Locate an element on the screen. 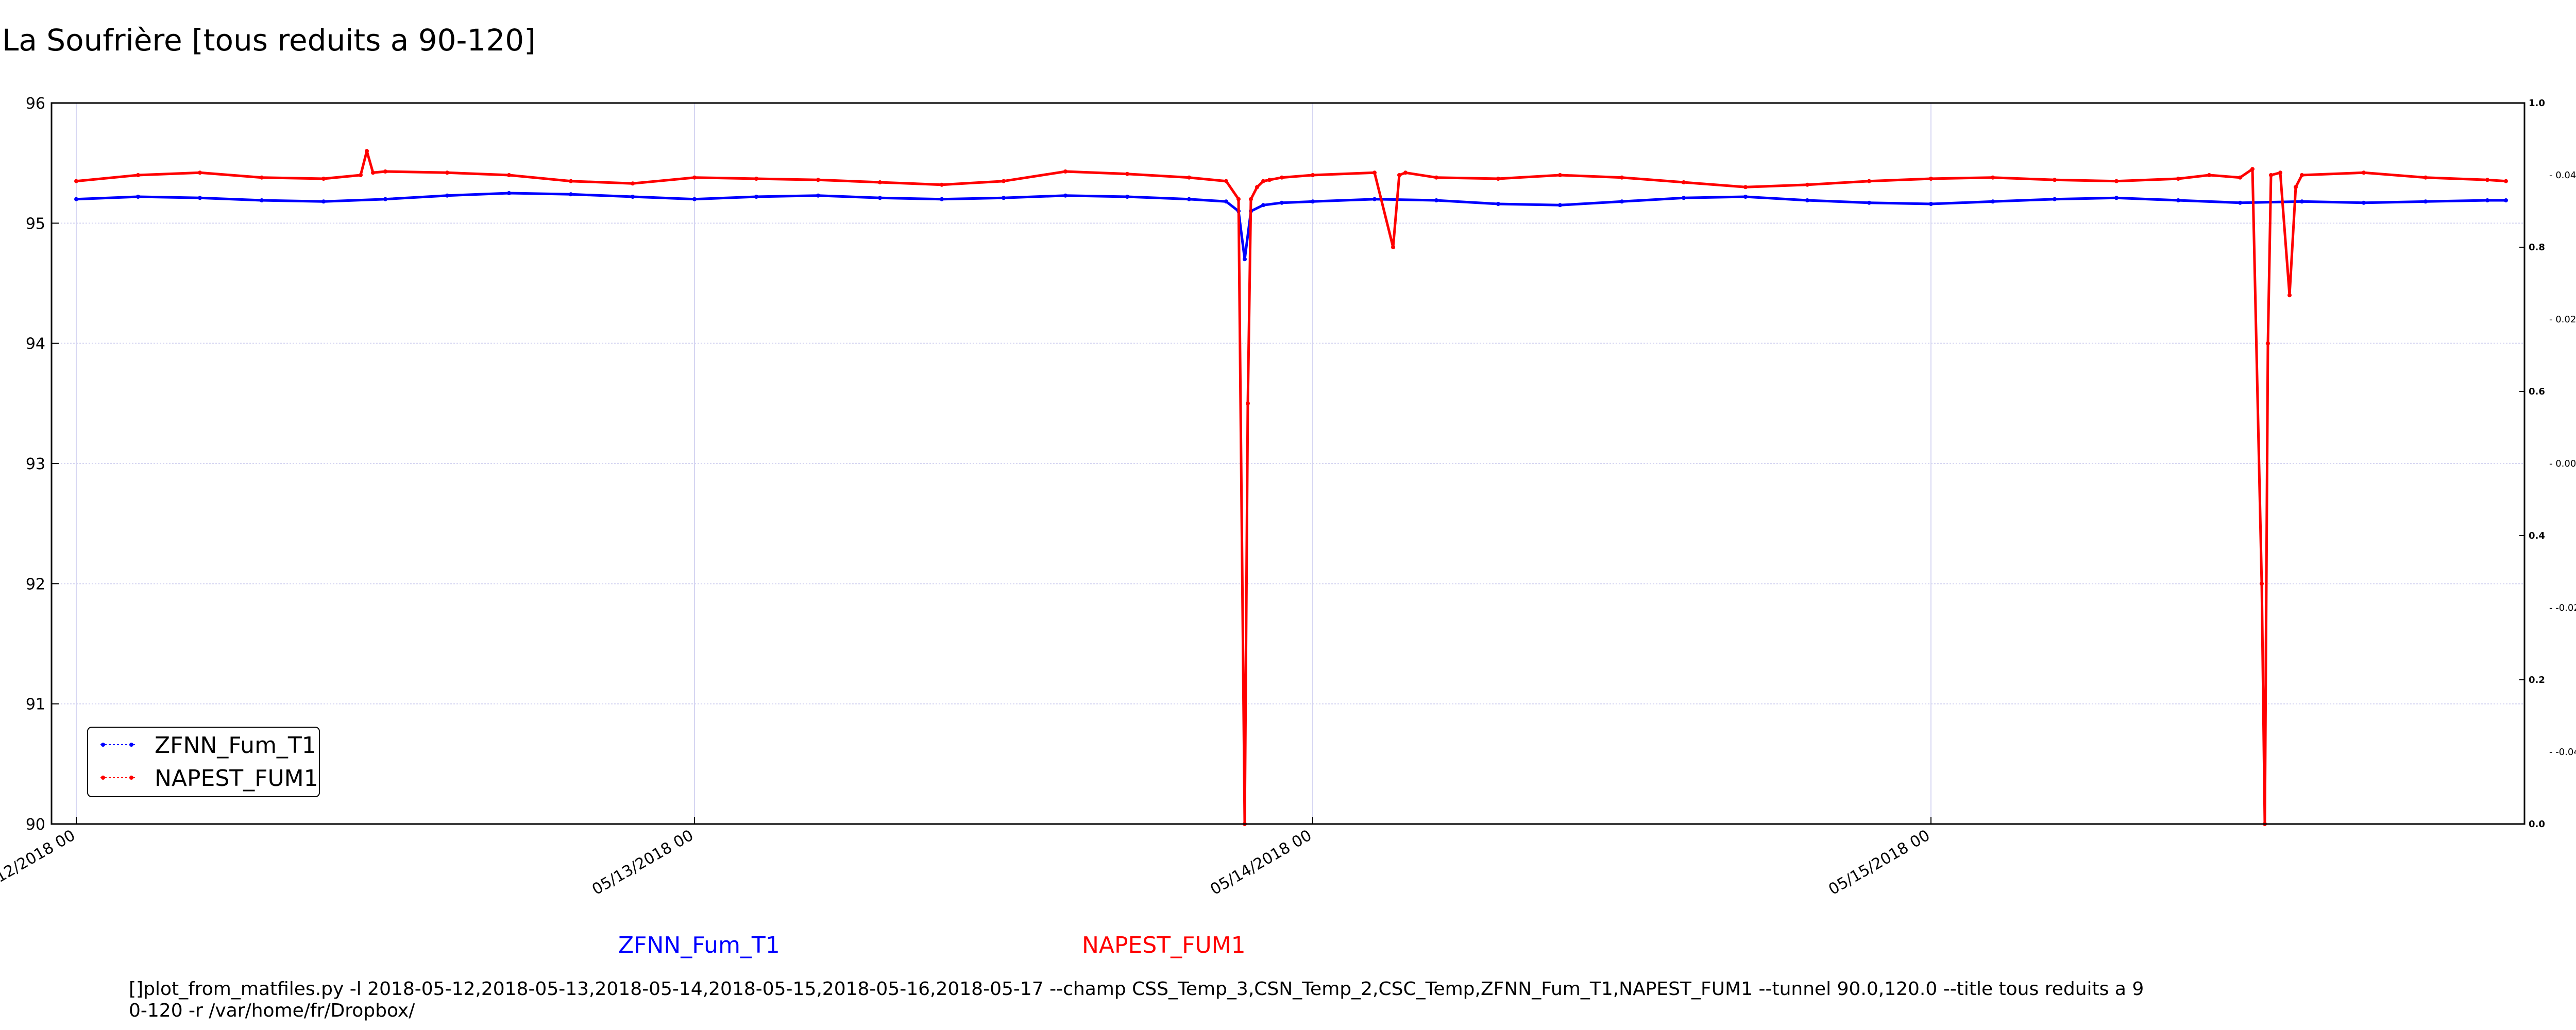  x-tick-label: 05/15/2018 00 is located at coordinates (1879, 863).